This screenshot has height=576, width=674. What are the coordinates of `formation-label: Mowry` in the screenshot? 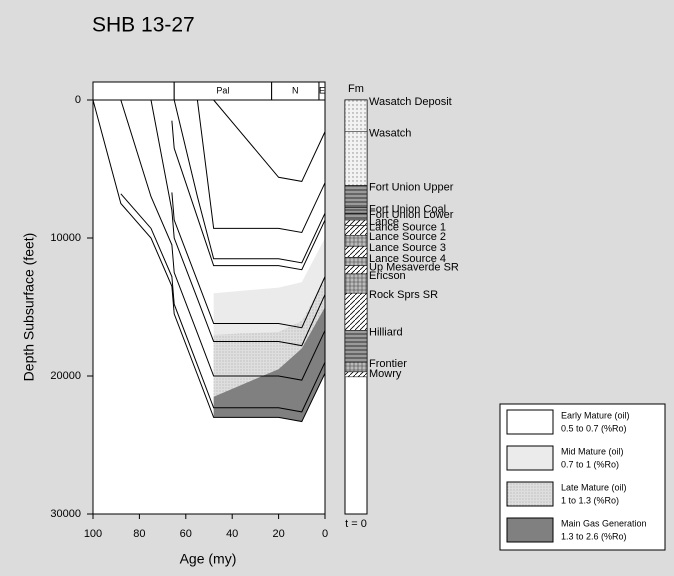 It's located at (385, 374).